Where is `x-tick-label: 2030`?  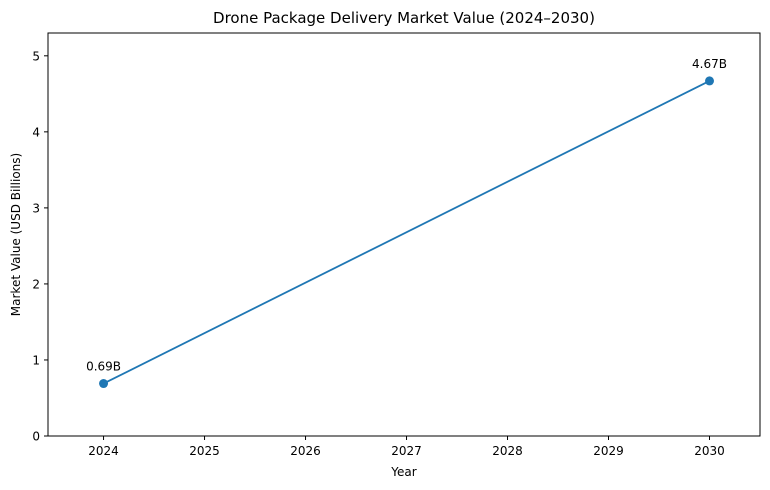 x-tick-label: 2030 is located at coordinates (709, 451).